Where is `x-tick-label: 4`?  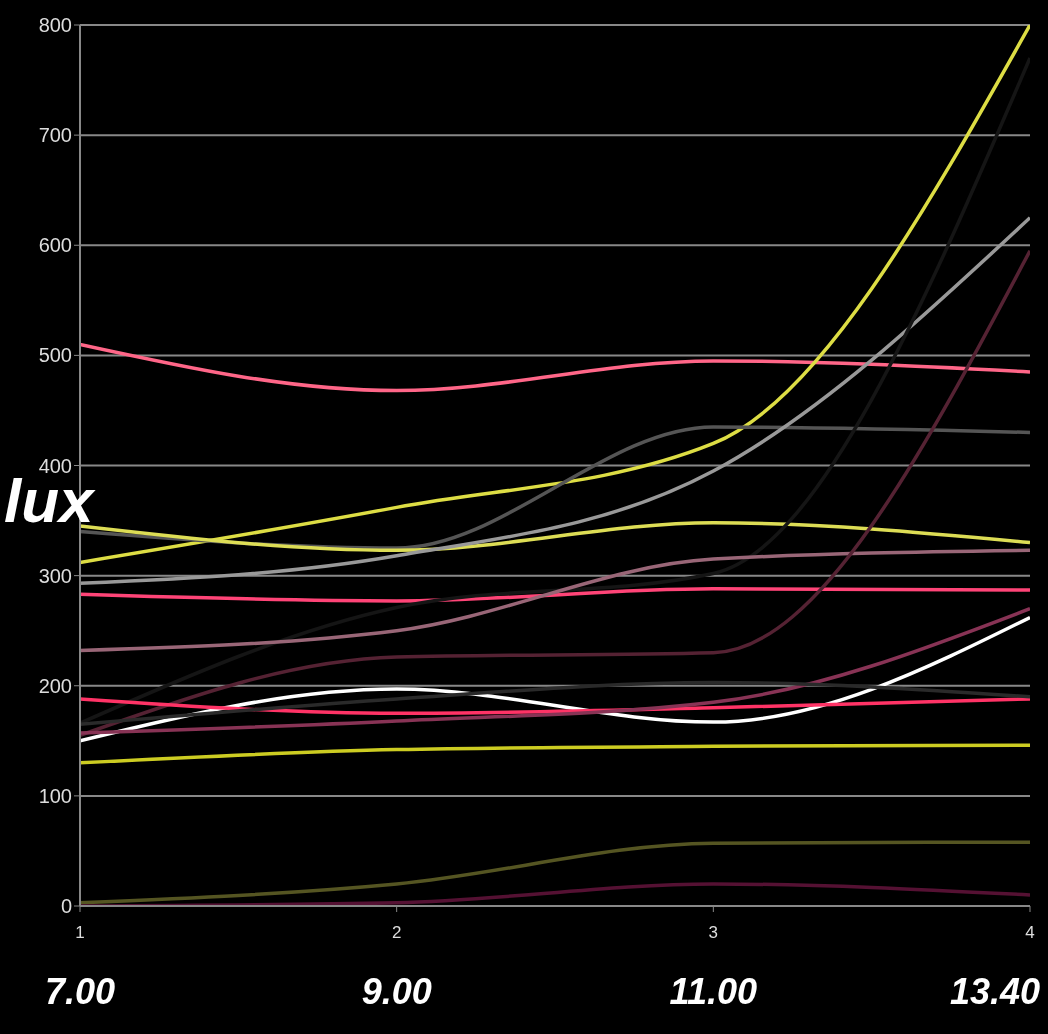 x-tick-label: 4 is located at coordinates (1030, 932).